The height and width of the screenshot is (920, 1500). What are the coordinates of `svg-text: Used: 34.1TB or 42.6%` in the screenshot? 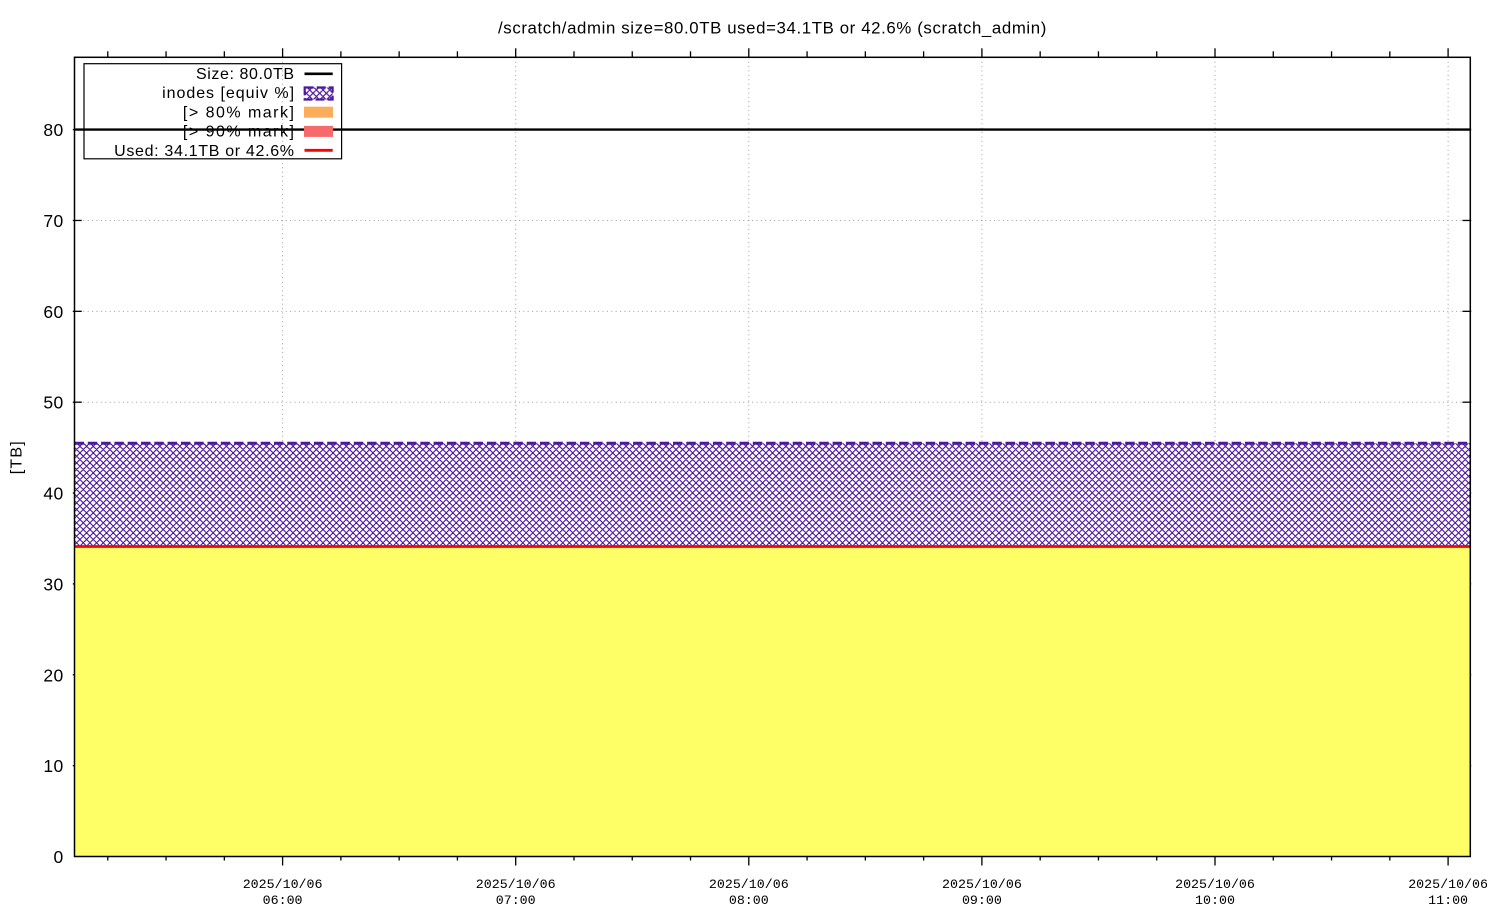 It's located at (204, 151).